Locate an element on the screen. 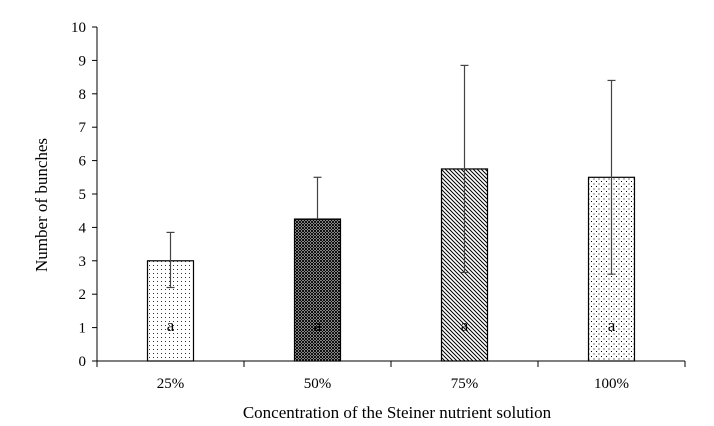 This screenshot has width=714, height=426. y-tick-label: 1 is located at coordinates (83, 329).